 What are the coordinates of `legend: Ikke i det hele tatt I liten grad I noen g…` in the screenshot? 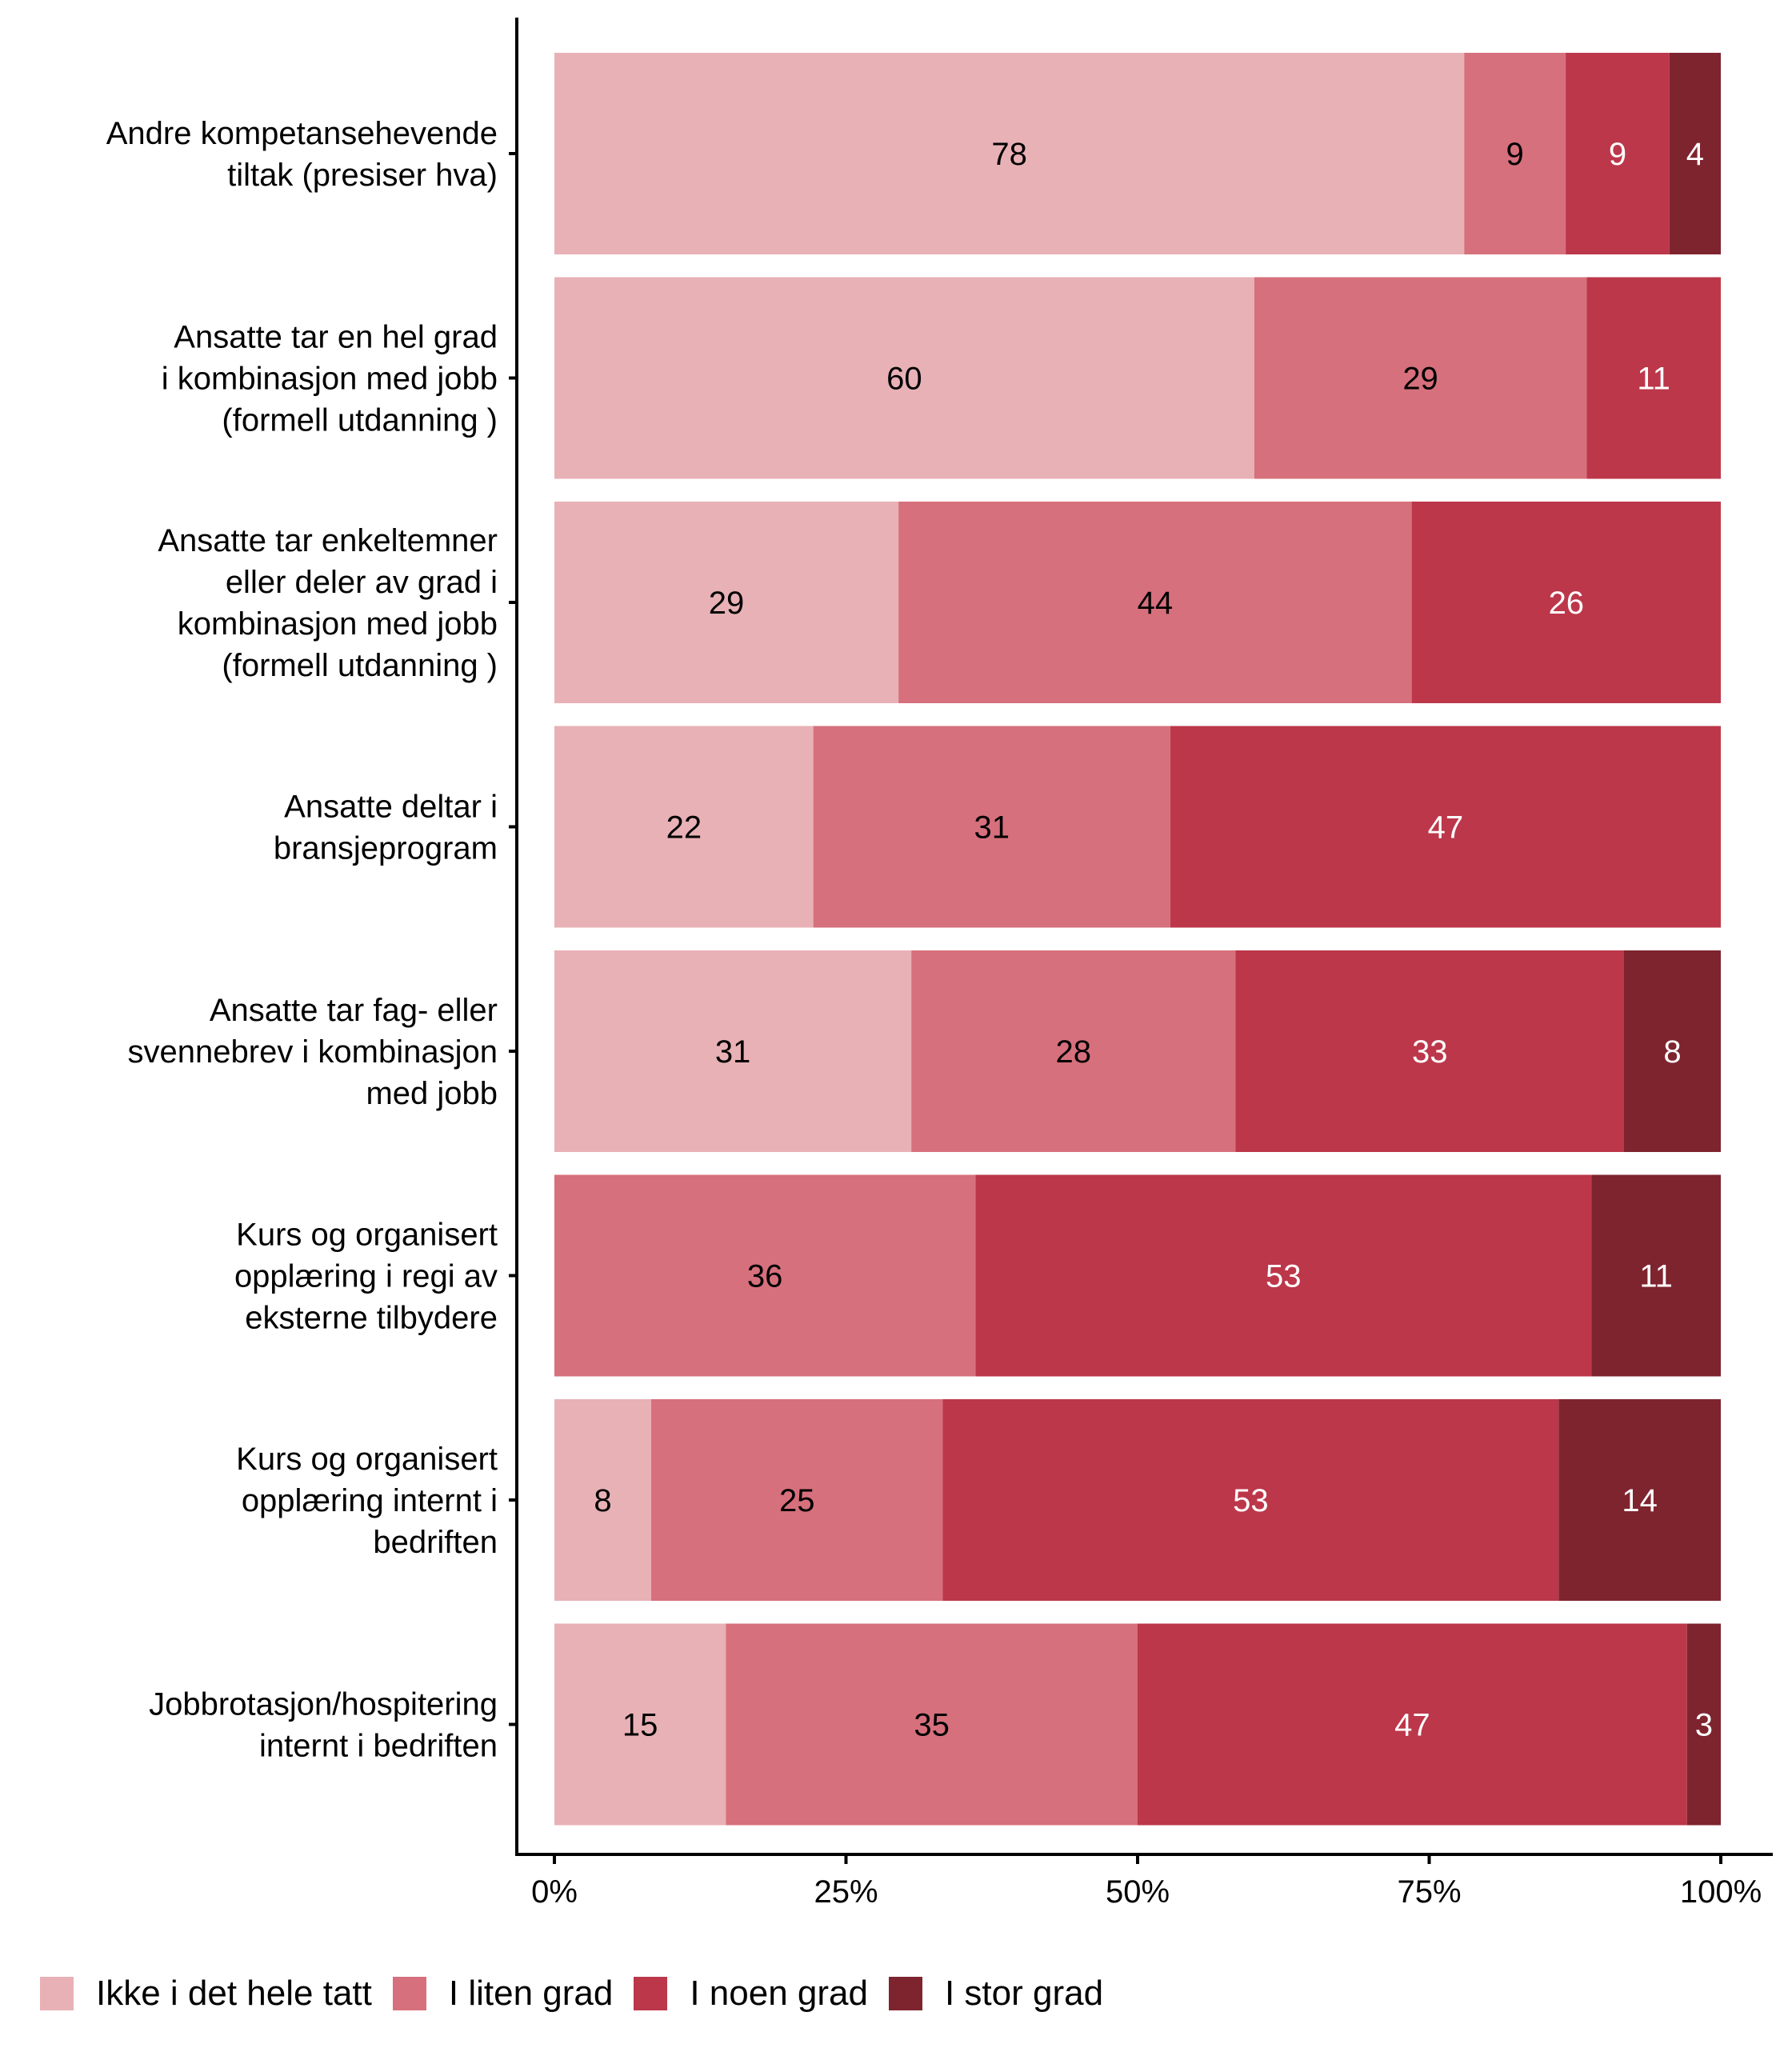 It's located at (582, 1994).